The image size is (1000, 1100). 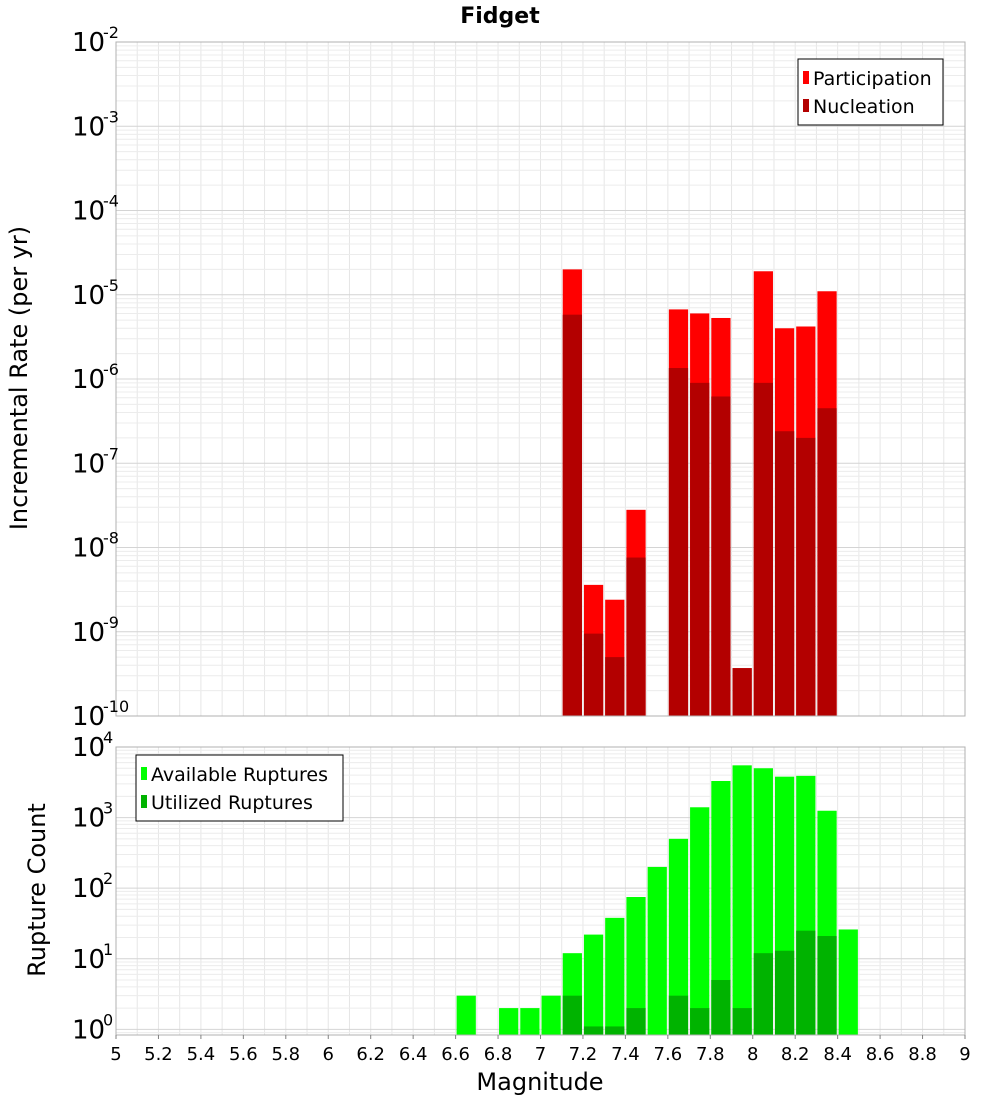 I want to click on top-y-tick-label: 10⁻⁹, so click(x=95, y=630).